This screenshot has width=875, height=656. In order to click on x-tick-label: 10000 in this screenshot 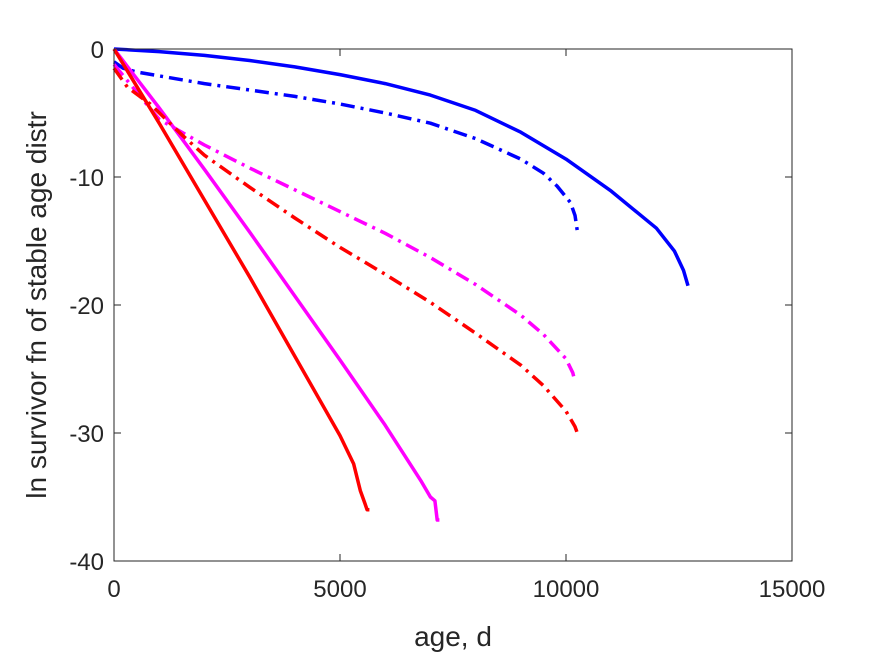, I will do `click(566, 589)`.